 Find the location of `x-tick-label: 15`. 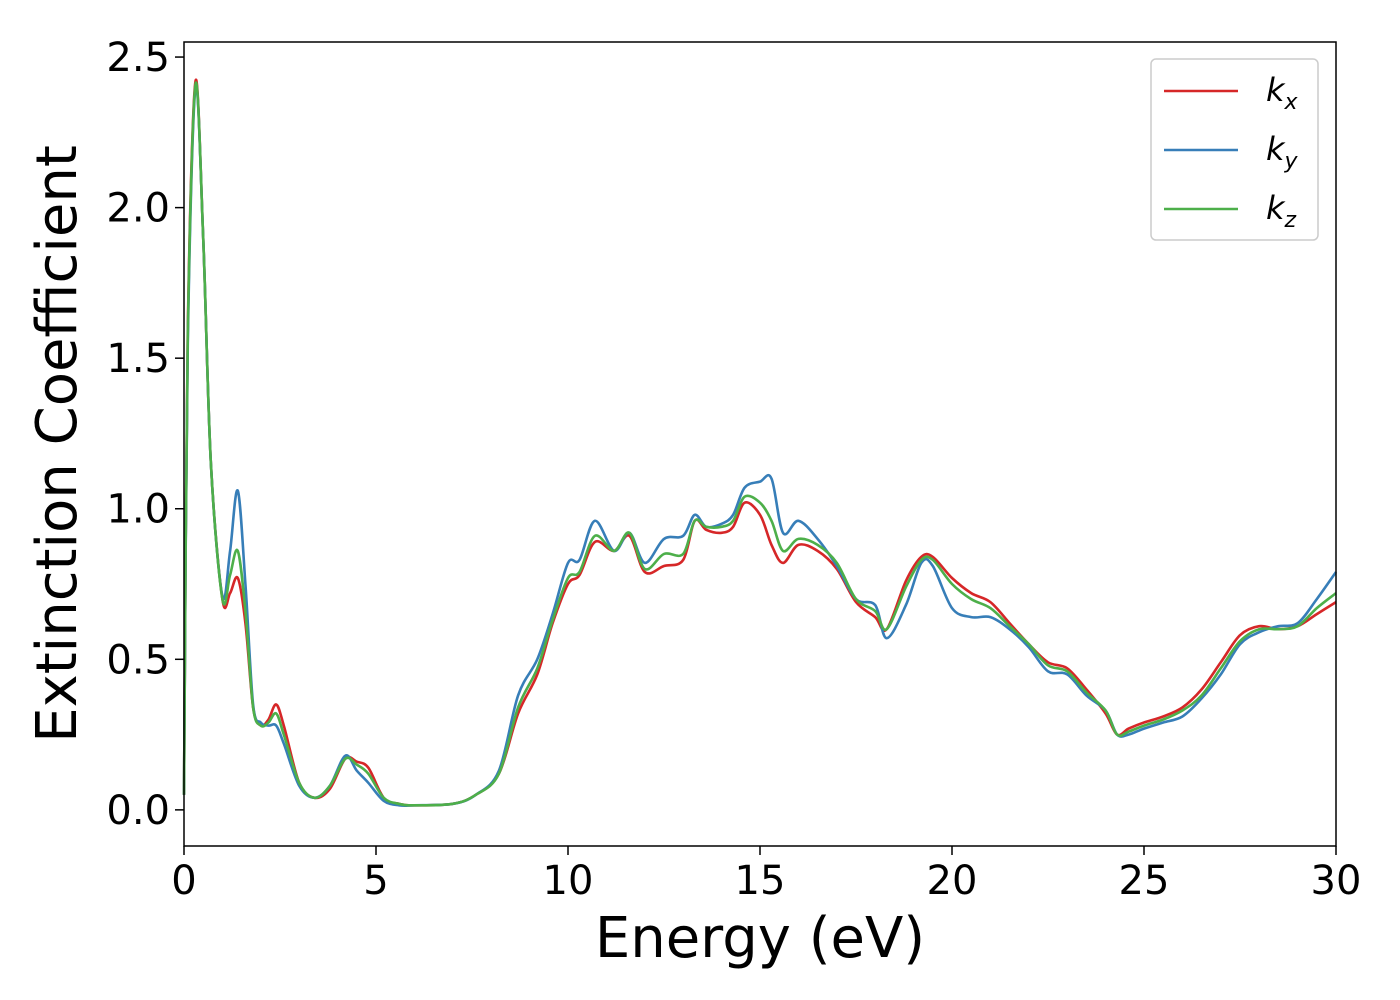

x-tick-label: 15 is located at coordinates (760, 881).